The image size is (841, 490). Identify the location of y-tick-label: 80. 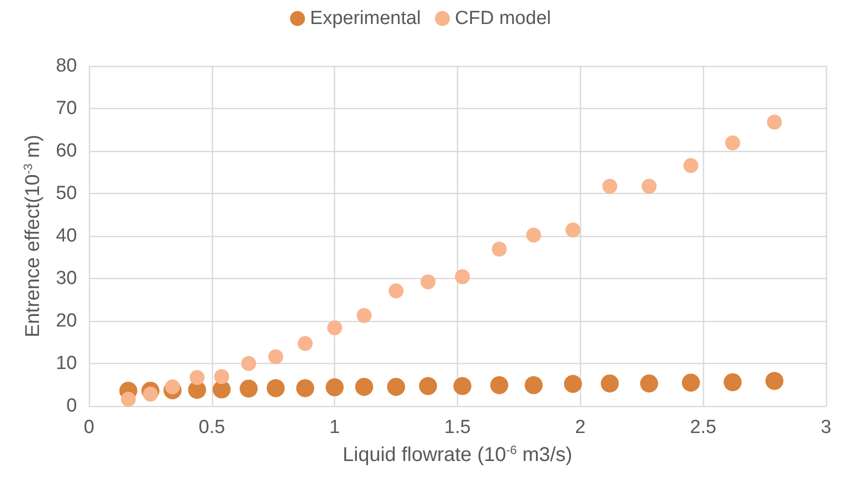
(66, 66).